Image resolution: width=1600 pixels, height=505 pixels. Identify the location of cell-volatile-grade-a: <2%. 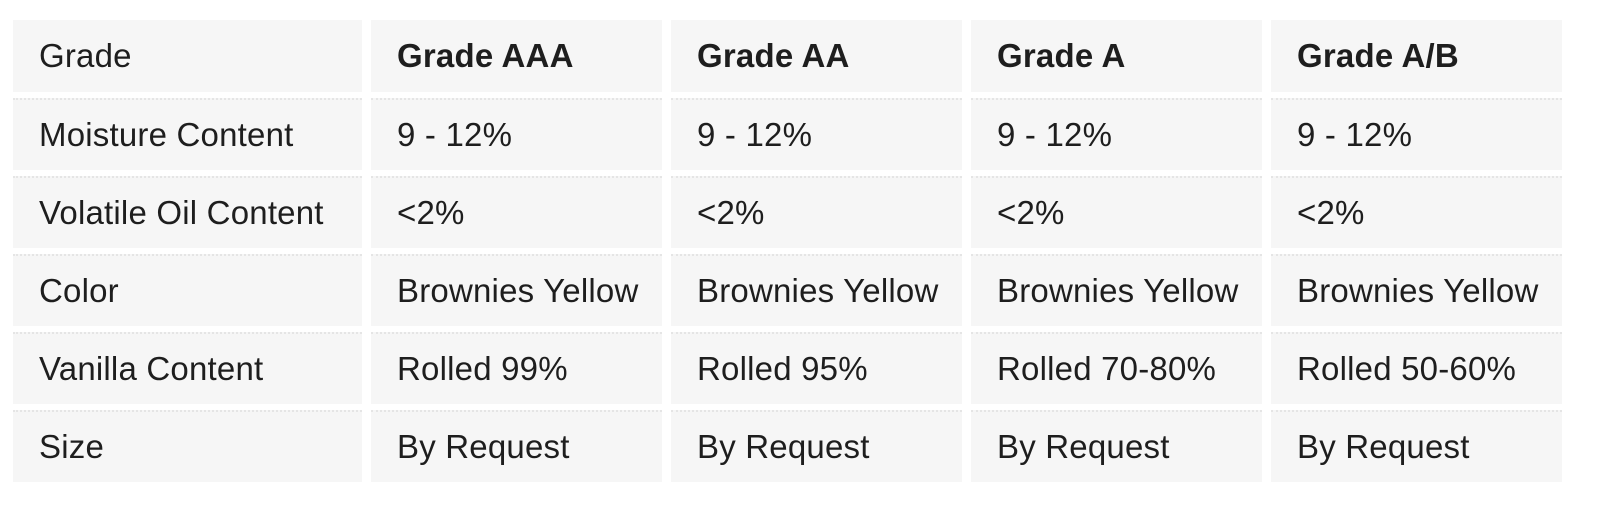
(1116, 212).